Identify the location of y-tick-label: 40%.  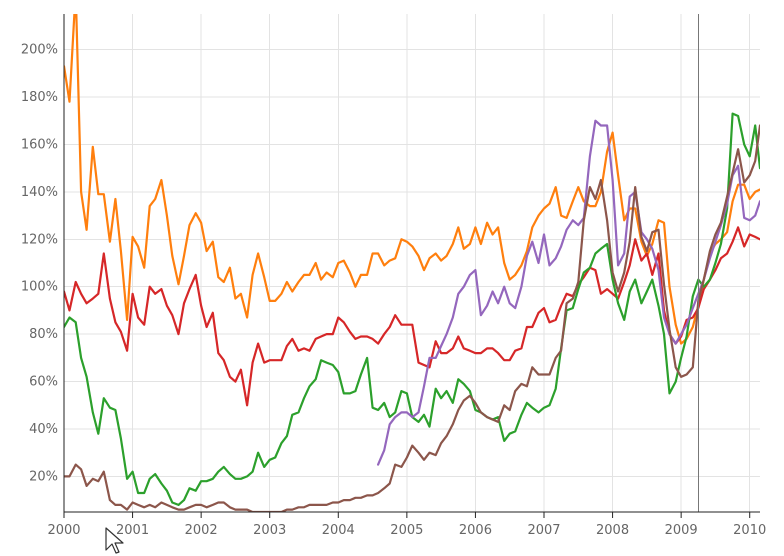
(43, 429).